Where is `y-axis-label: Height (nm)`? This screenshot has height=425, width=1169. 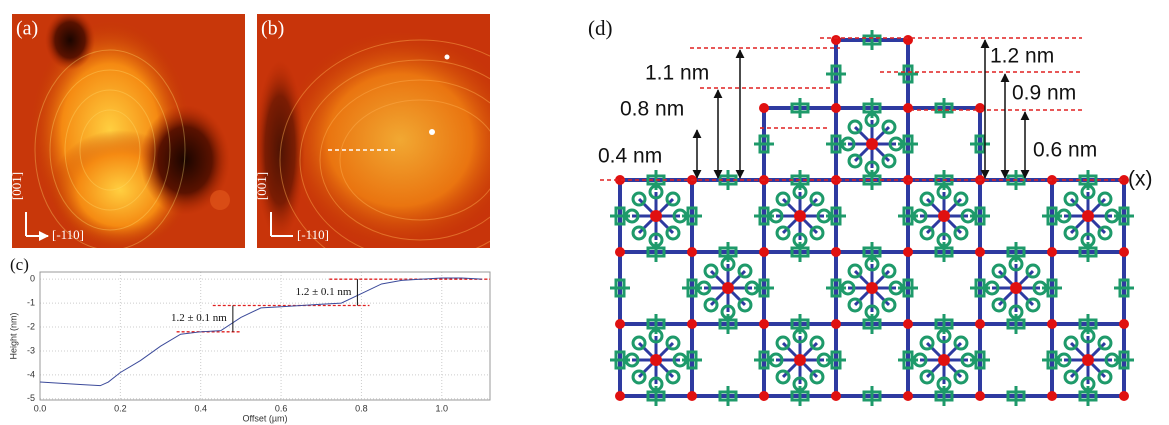 y-axis-label: Height (nm) is located at coordinates (13, 335).